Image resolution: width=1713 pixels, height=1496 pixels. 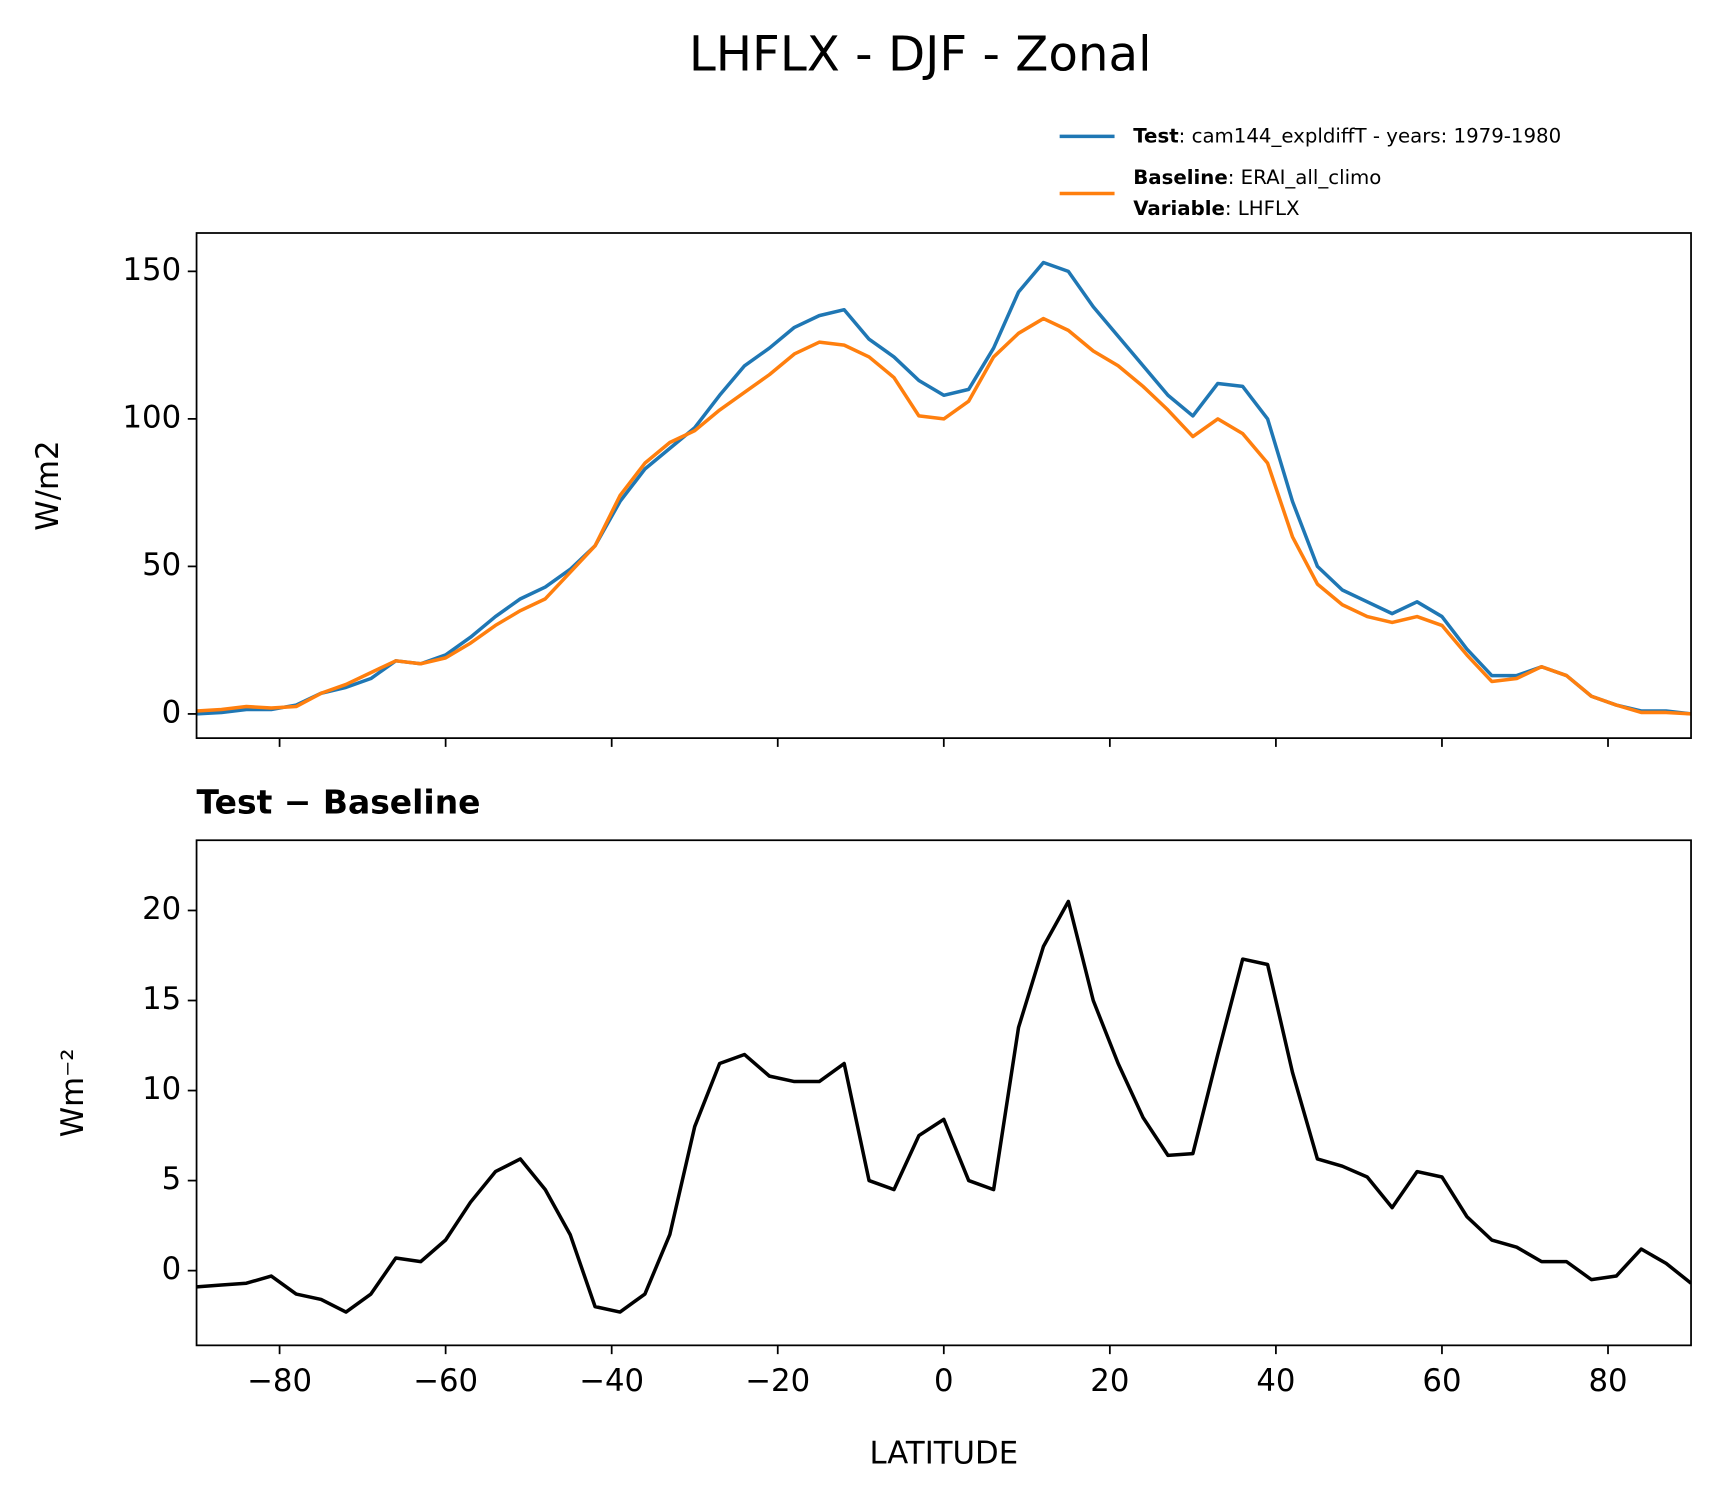 I want to click on x-tick-label: −60, so click(x=445, y=1381).